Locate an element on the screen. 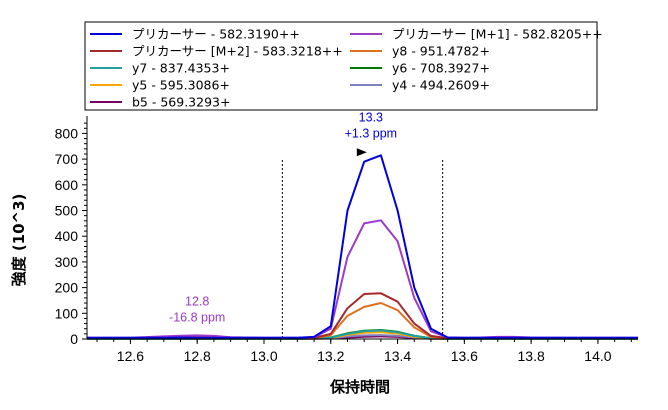 This screenshot has width=668, height=410. peak-annotation-label: -16.8 ppm is located at coordinates (197, 317).